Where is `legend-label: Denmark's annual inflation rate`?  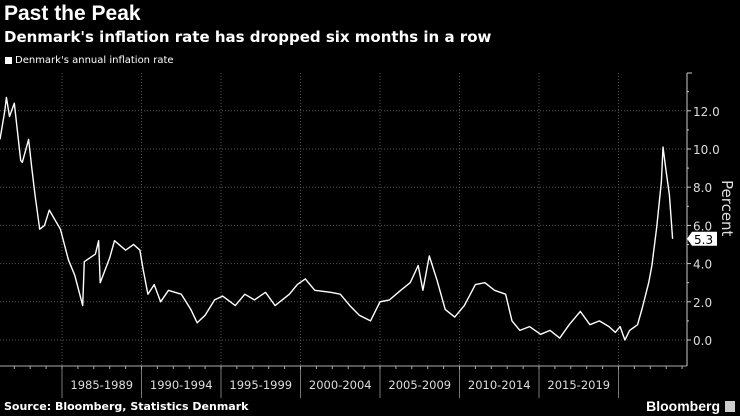
legend-label: Denmark's annual inflation rate is located at coordinates (94, 60).